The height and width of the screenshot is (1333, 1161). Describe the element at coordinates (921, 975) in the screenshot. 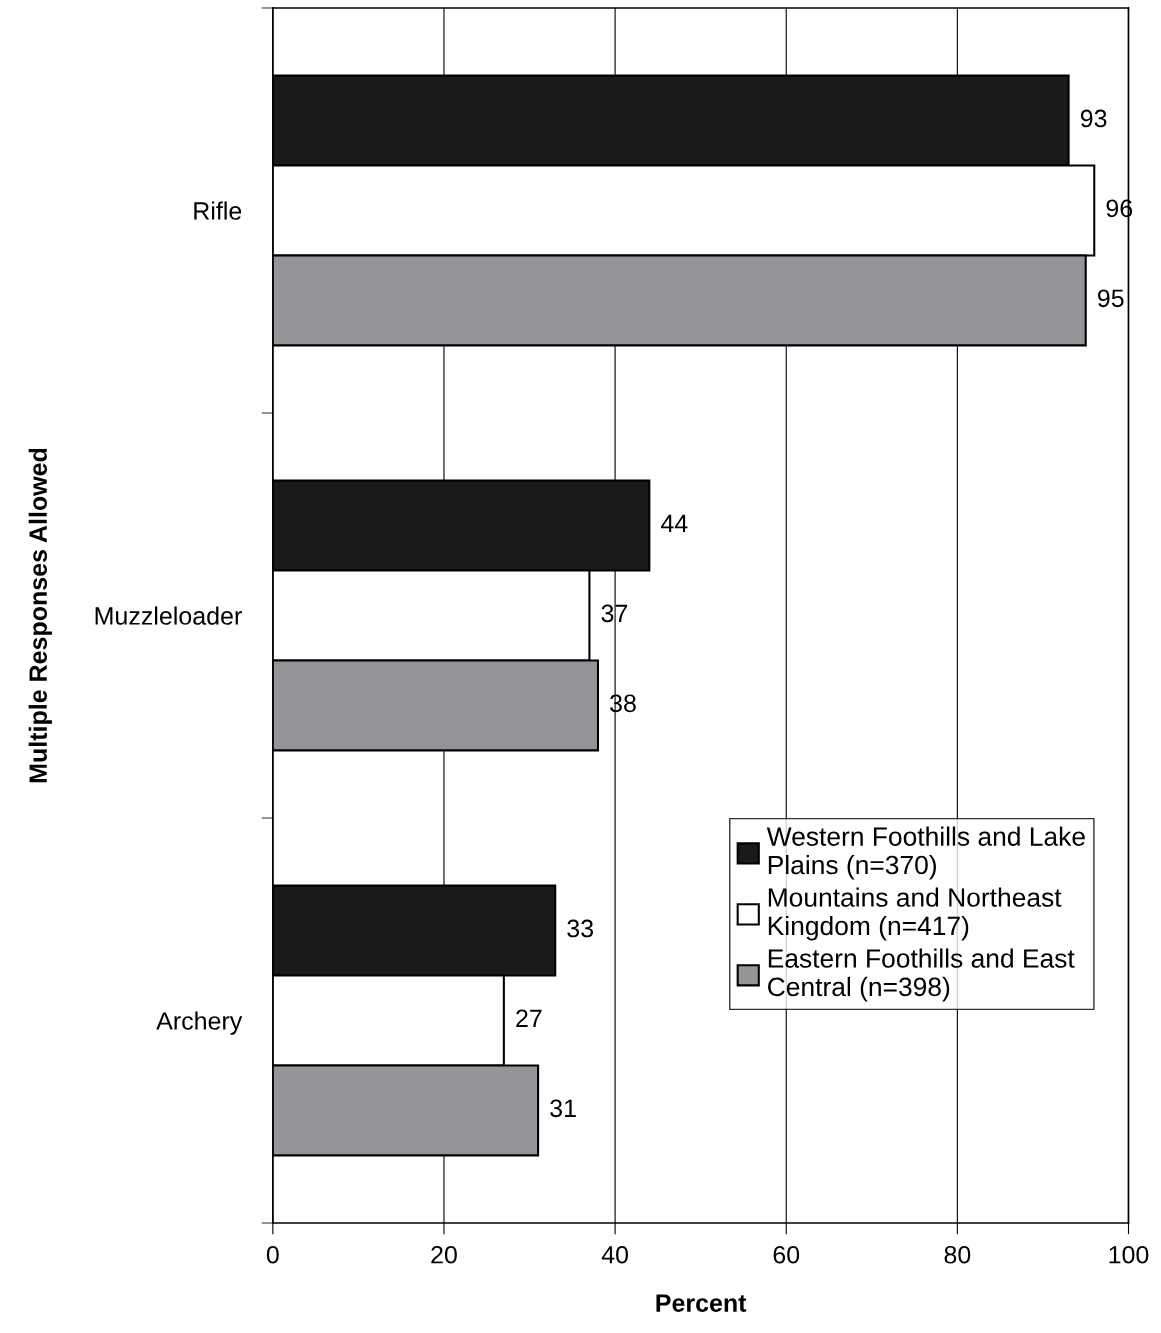

I see `legend-label: Eastern Foothills and East Central (n=398)` at that location.